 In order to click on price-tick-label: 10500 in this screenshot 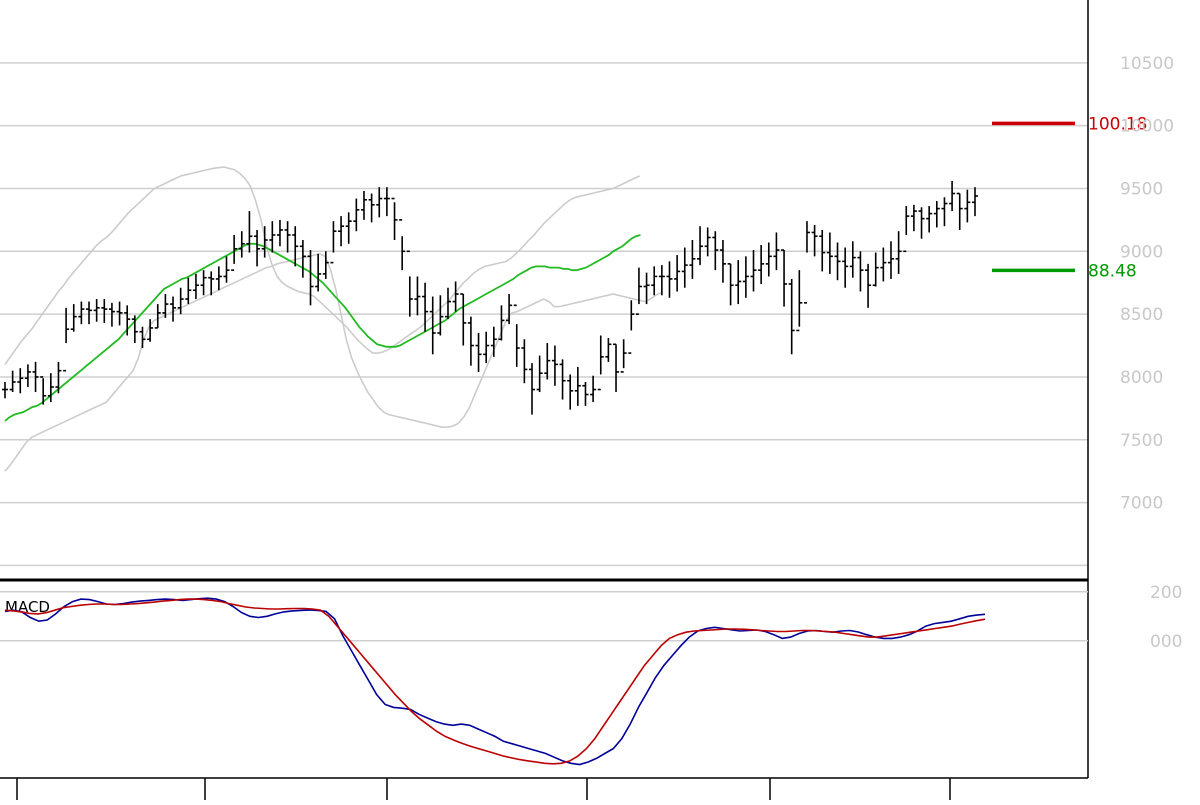, I will do `click(1147, 64)`.